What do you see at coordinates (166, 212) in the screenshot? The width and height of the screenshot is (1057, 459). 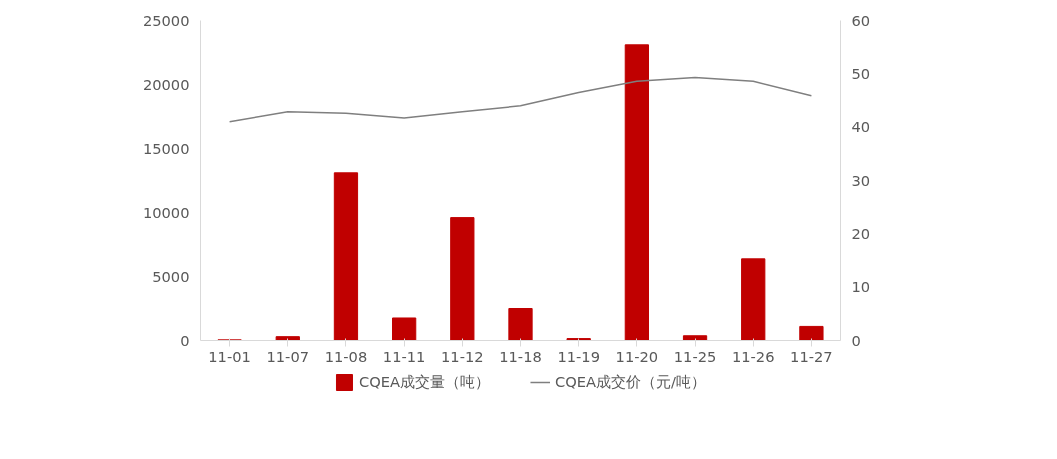 I see `y-tick-label: 10000` at bounding box center [166, 212].